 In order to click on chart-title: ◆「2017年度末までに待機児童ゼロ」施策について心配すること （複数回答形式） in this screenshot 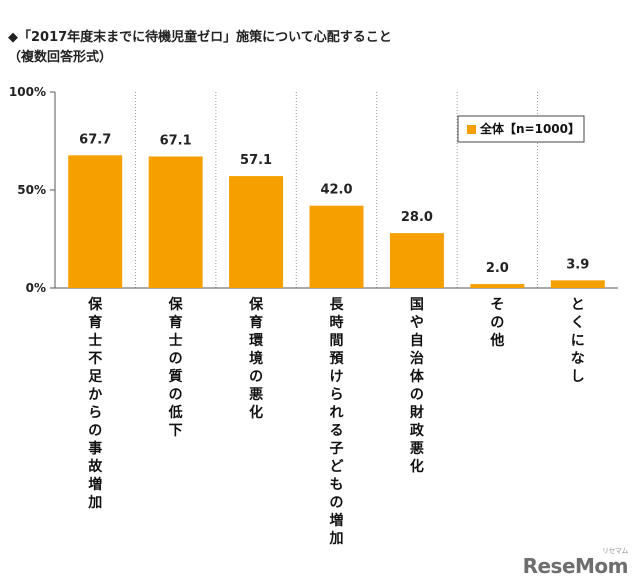, I will do `click(200, 48)`.